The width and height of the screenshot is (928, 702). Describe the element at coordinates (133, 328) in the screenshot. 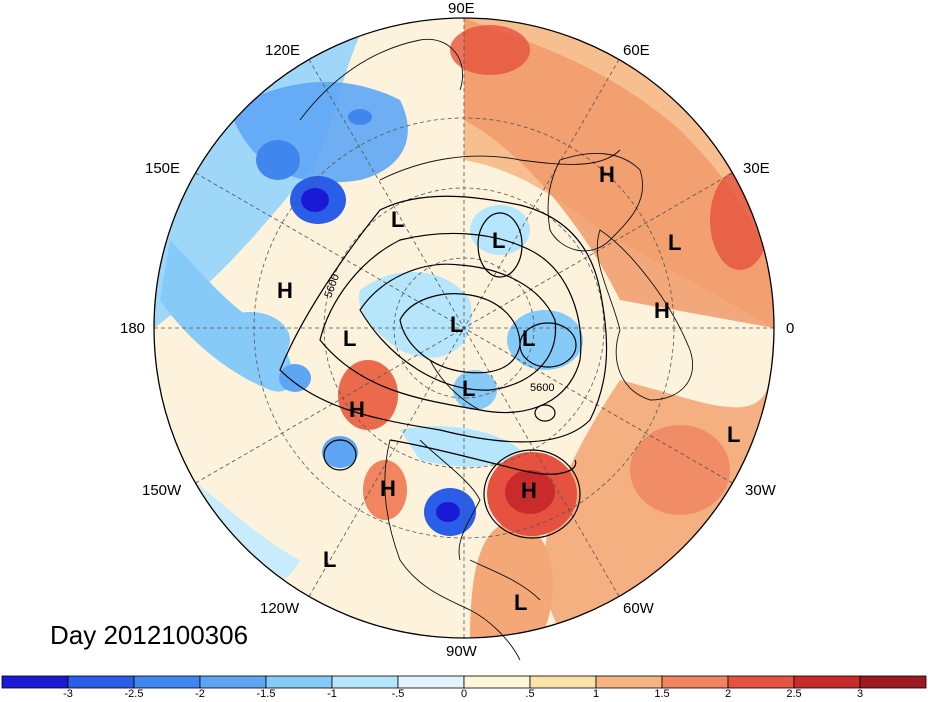

I see `lon-label-180: 180` at that location.